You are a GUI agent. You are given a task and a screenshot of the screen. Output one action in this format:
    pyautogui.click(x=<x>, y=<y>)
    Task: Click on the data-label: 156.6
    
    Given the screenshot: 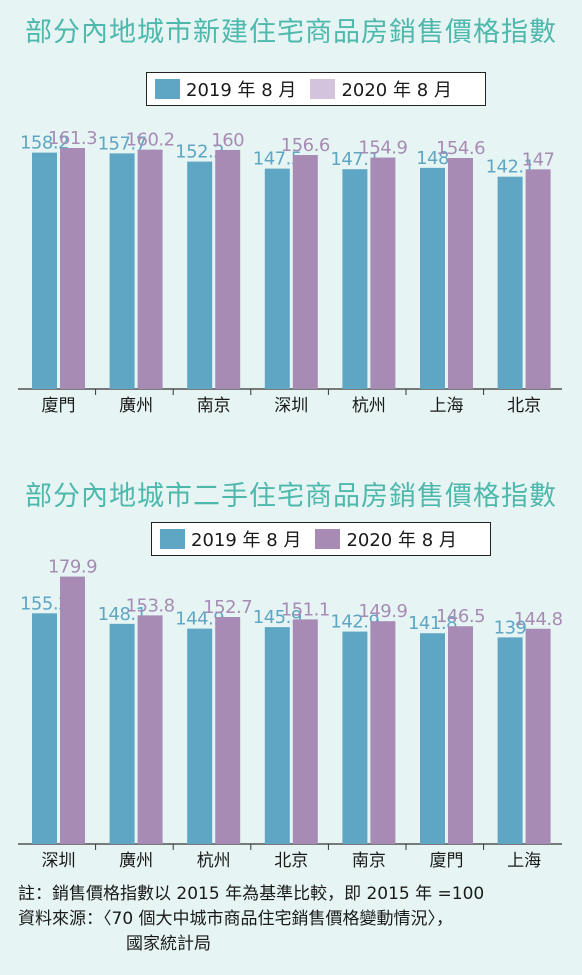 What is the action you would take?
    pyautogui.click(x=305, y=145)
    